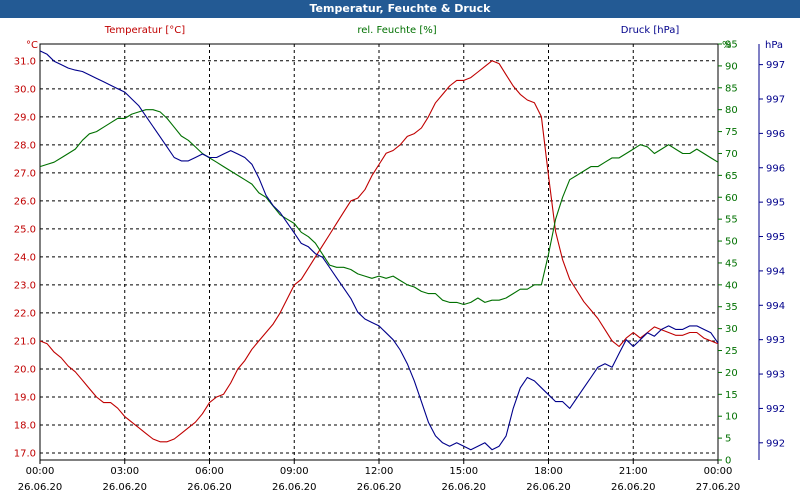 The image size is (800, 500). I want to click on temperature-tick-label: 26.0, so click(25, 201).